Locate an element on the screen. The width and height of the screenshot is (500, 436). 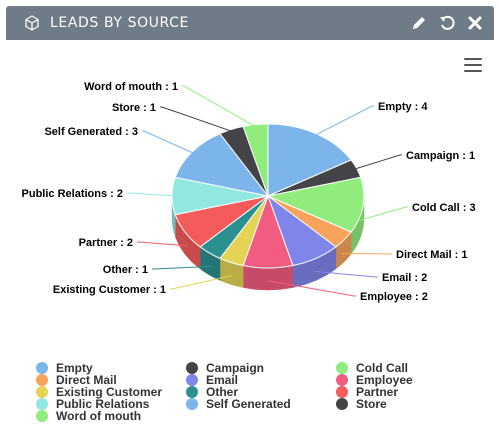
legend-item-direct-mail: Direct Mail is located at coordinates (76, 380).